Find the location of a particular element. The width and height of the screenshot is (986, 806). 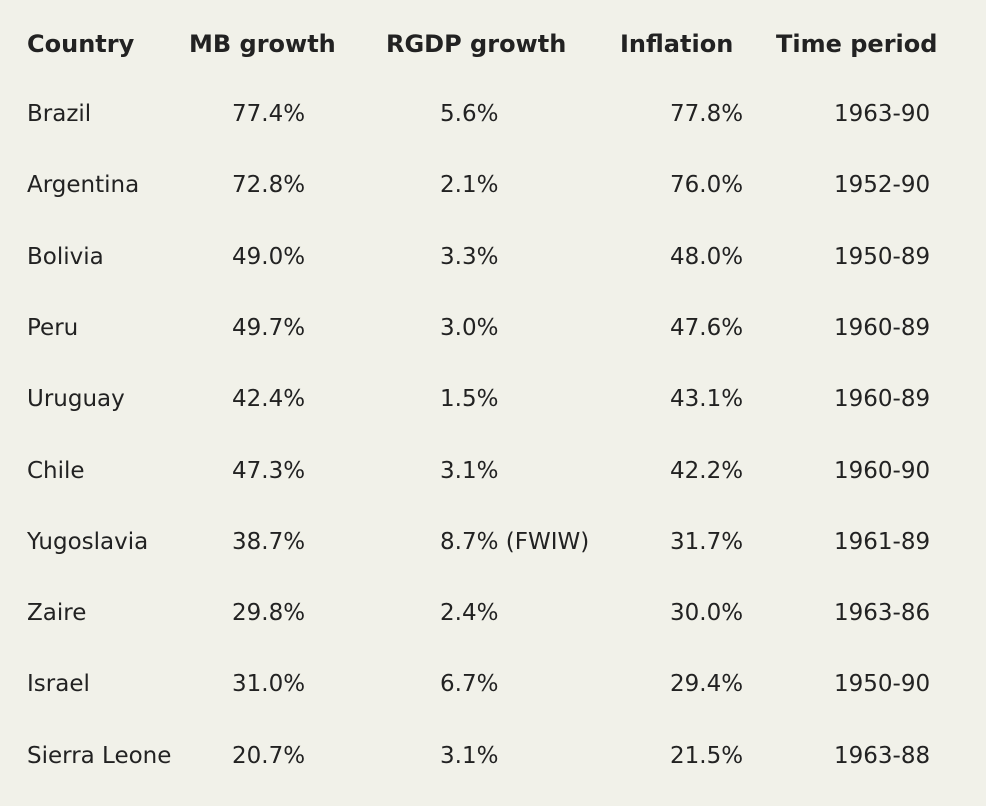

value-cell: 8.7% (FWIW) is located at coordinates (515, 541).